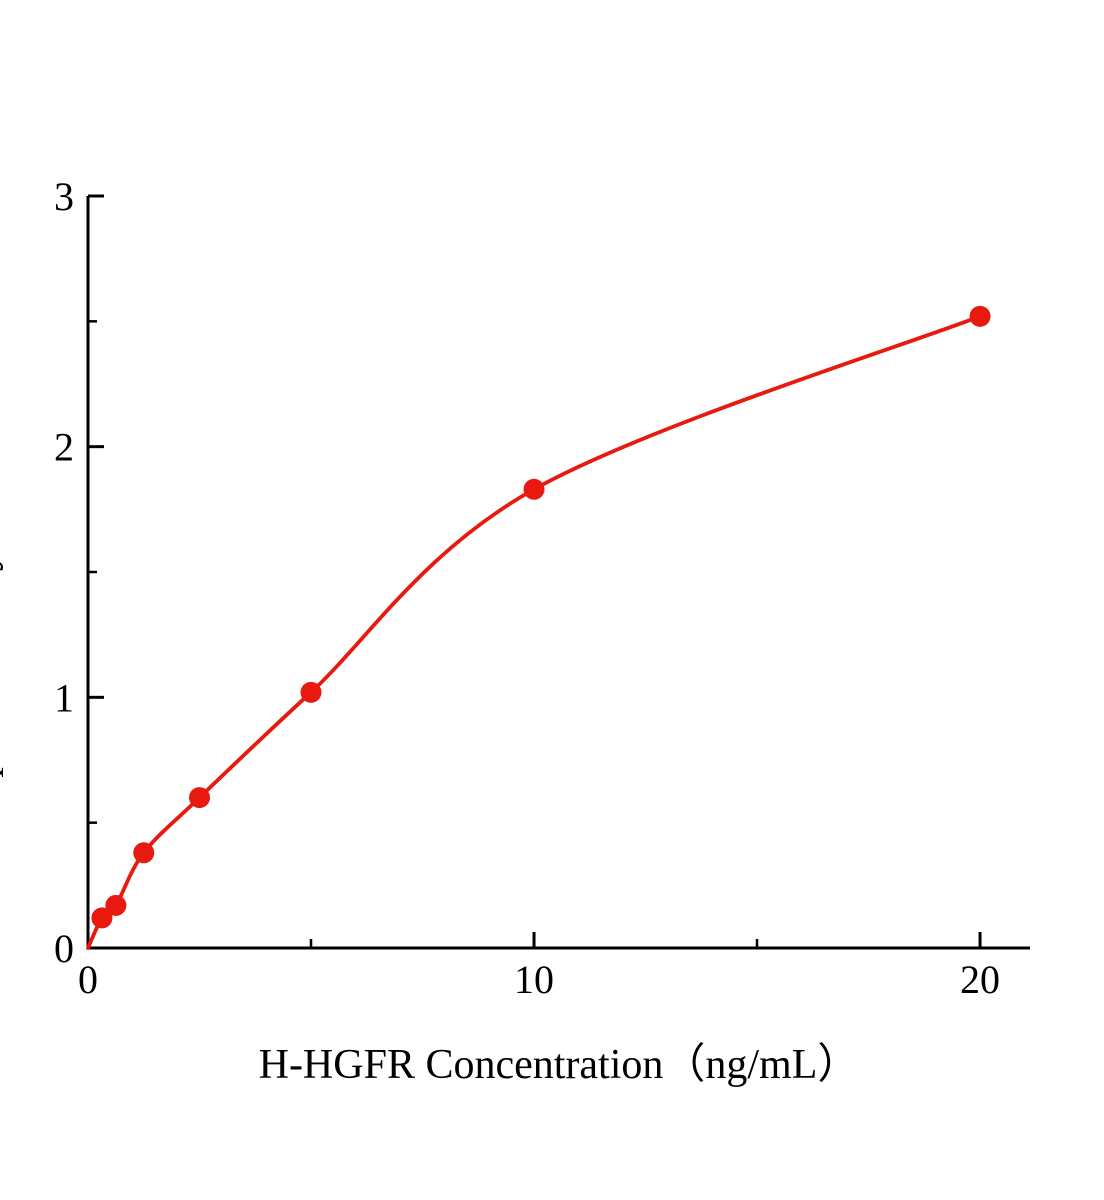 This screenshot has width=1104, height=1200. I want to click on x-tick-label: 0, so click(88, 979).